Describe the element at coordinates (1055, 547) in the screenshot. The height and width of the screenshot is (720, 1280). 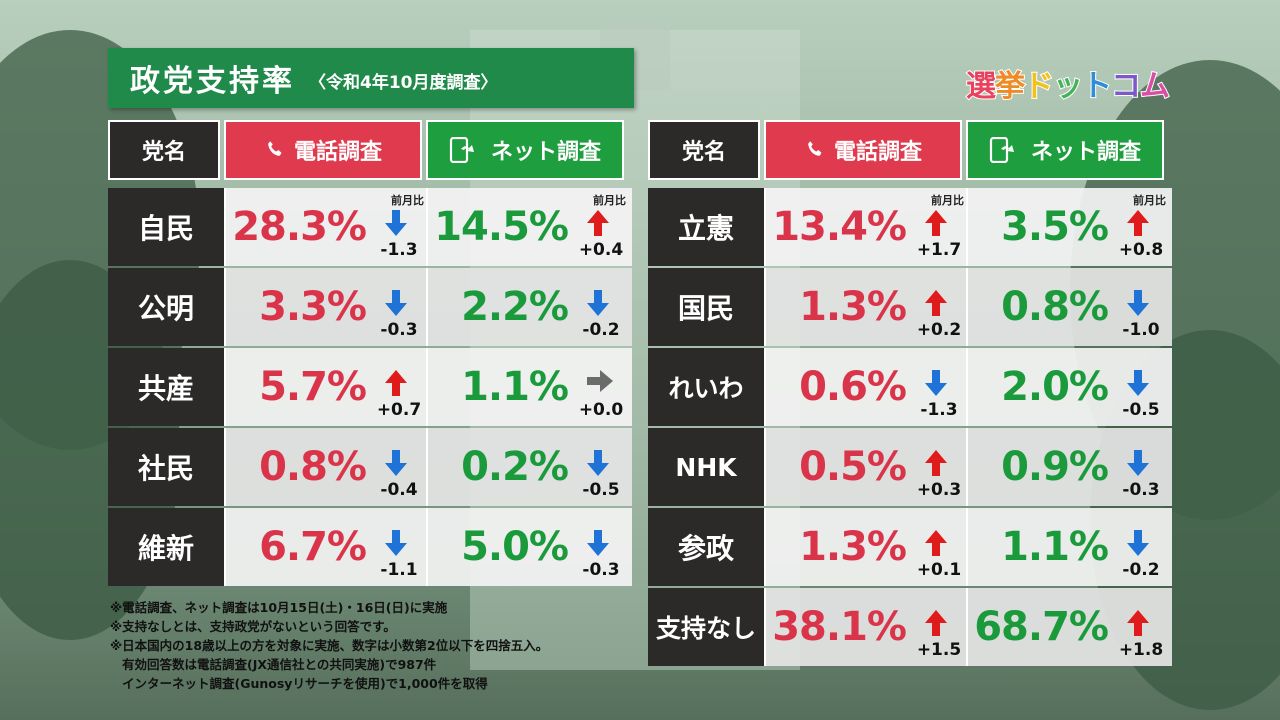
I see `net-percentage: 1.1%` at that location.